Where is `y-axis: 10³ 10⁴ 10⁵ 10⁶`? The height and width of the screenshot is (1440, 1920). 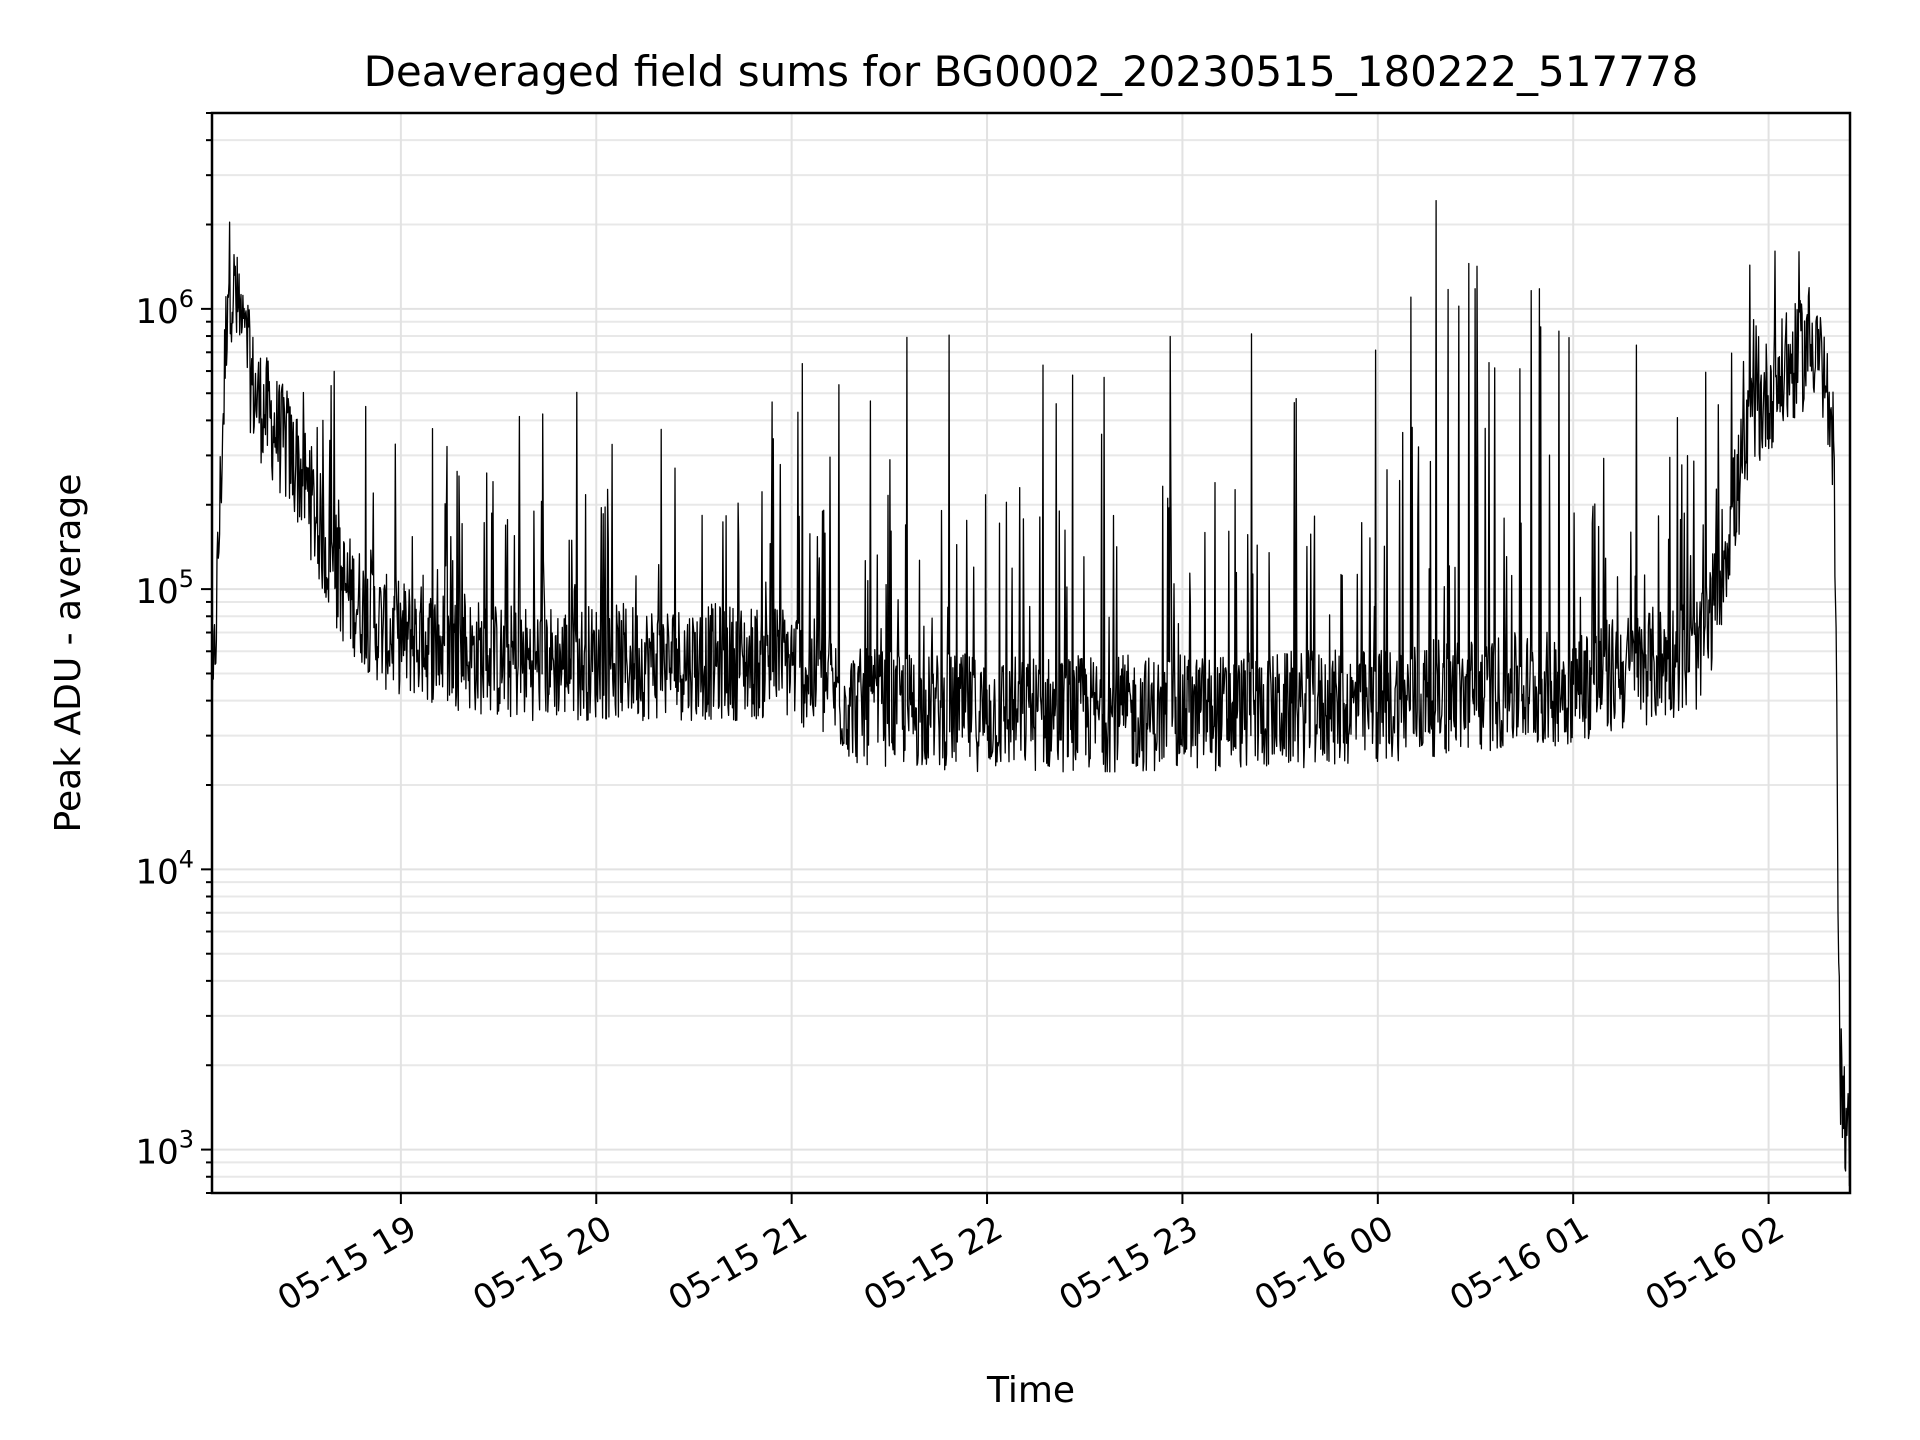
y-axis: 10³ 10⁴ 10⁵ 10⁶ is located at coordinates (173, 653).